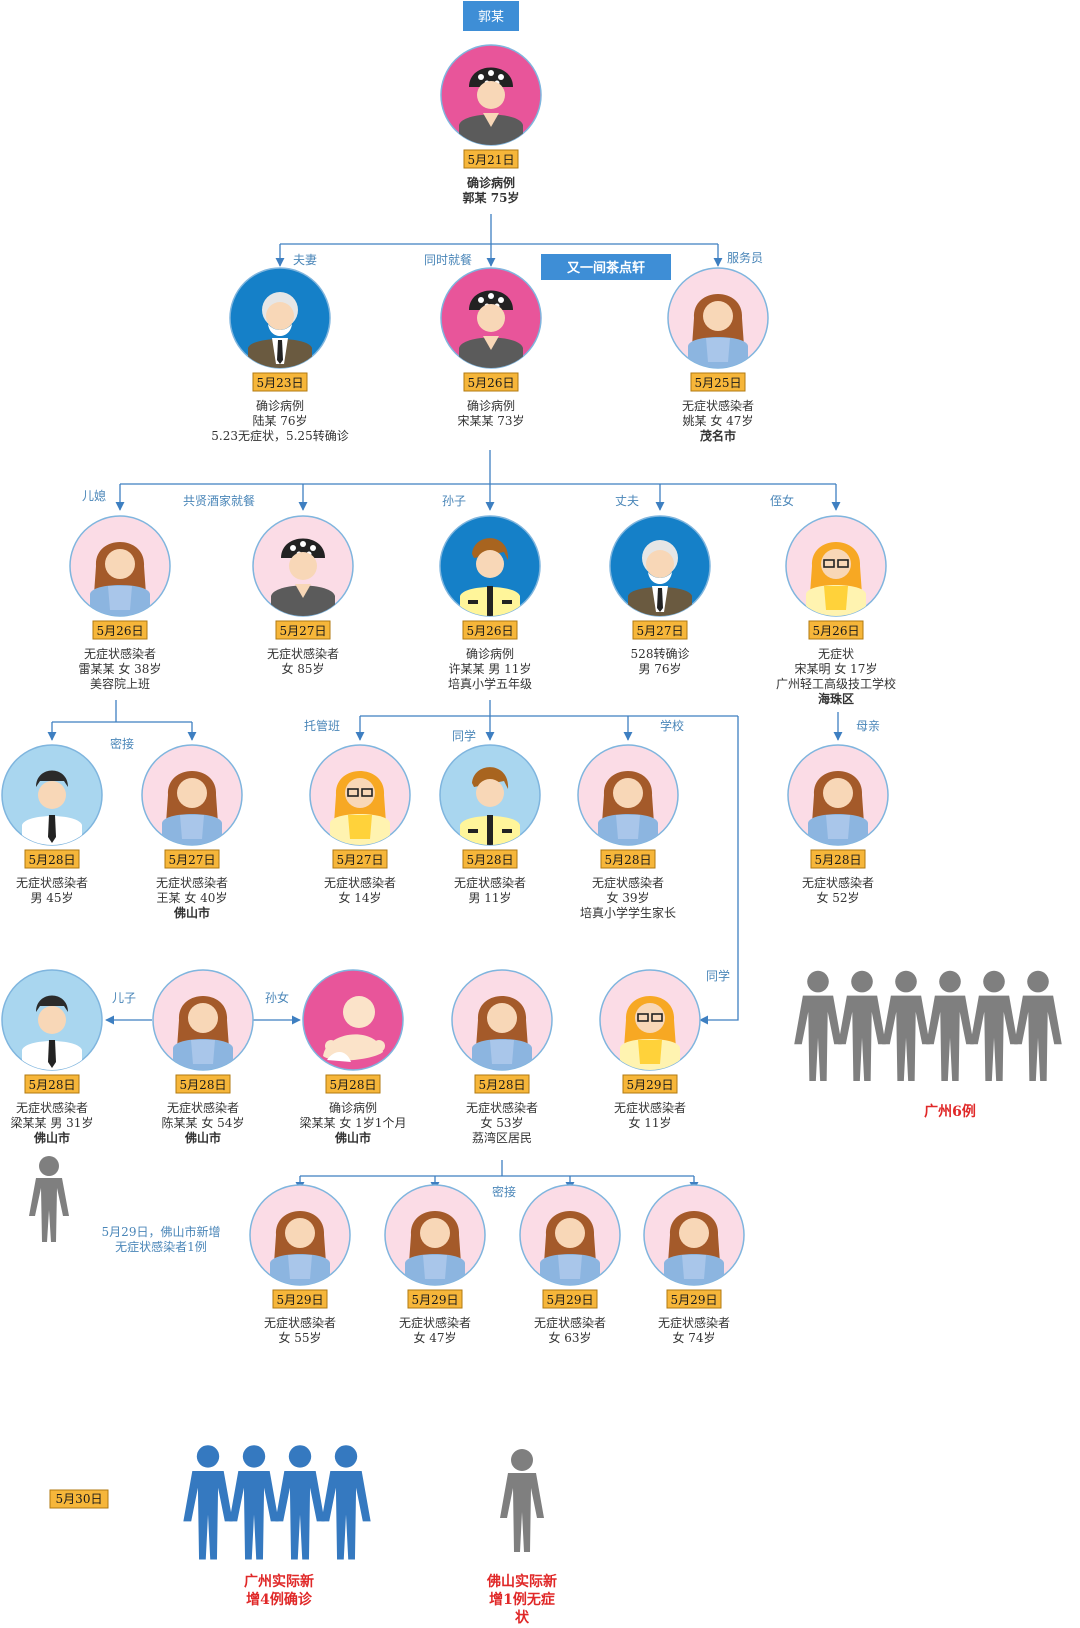 Image resolution: width=1080 pixels, height=1628 pixels. I want to click on guangzhou-count-label: 广州6例, so click(950, 1111).